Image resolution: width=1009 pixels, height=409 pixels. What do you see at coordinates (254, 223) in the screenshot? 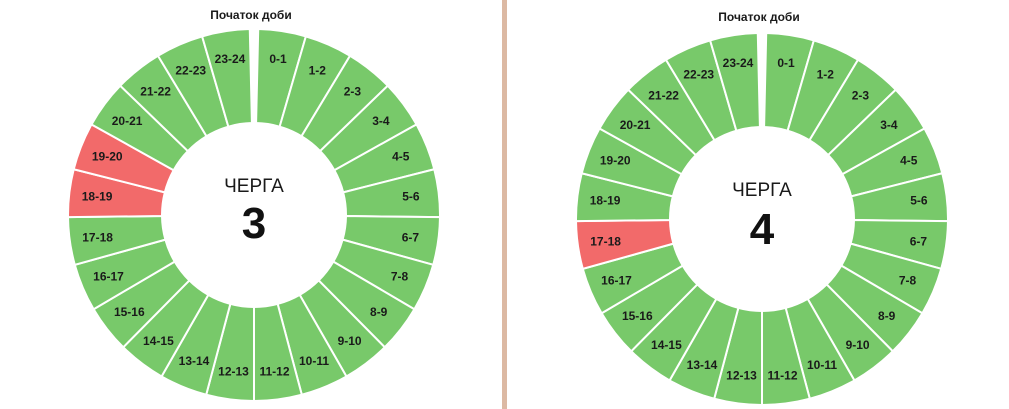
I see `queue-number: 3` at bounding box center [254, 223].